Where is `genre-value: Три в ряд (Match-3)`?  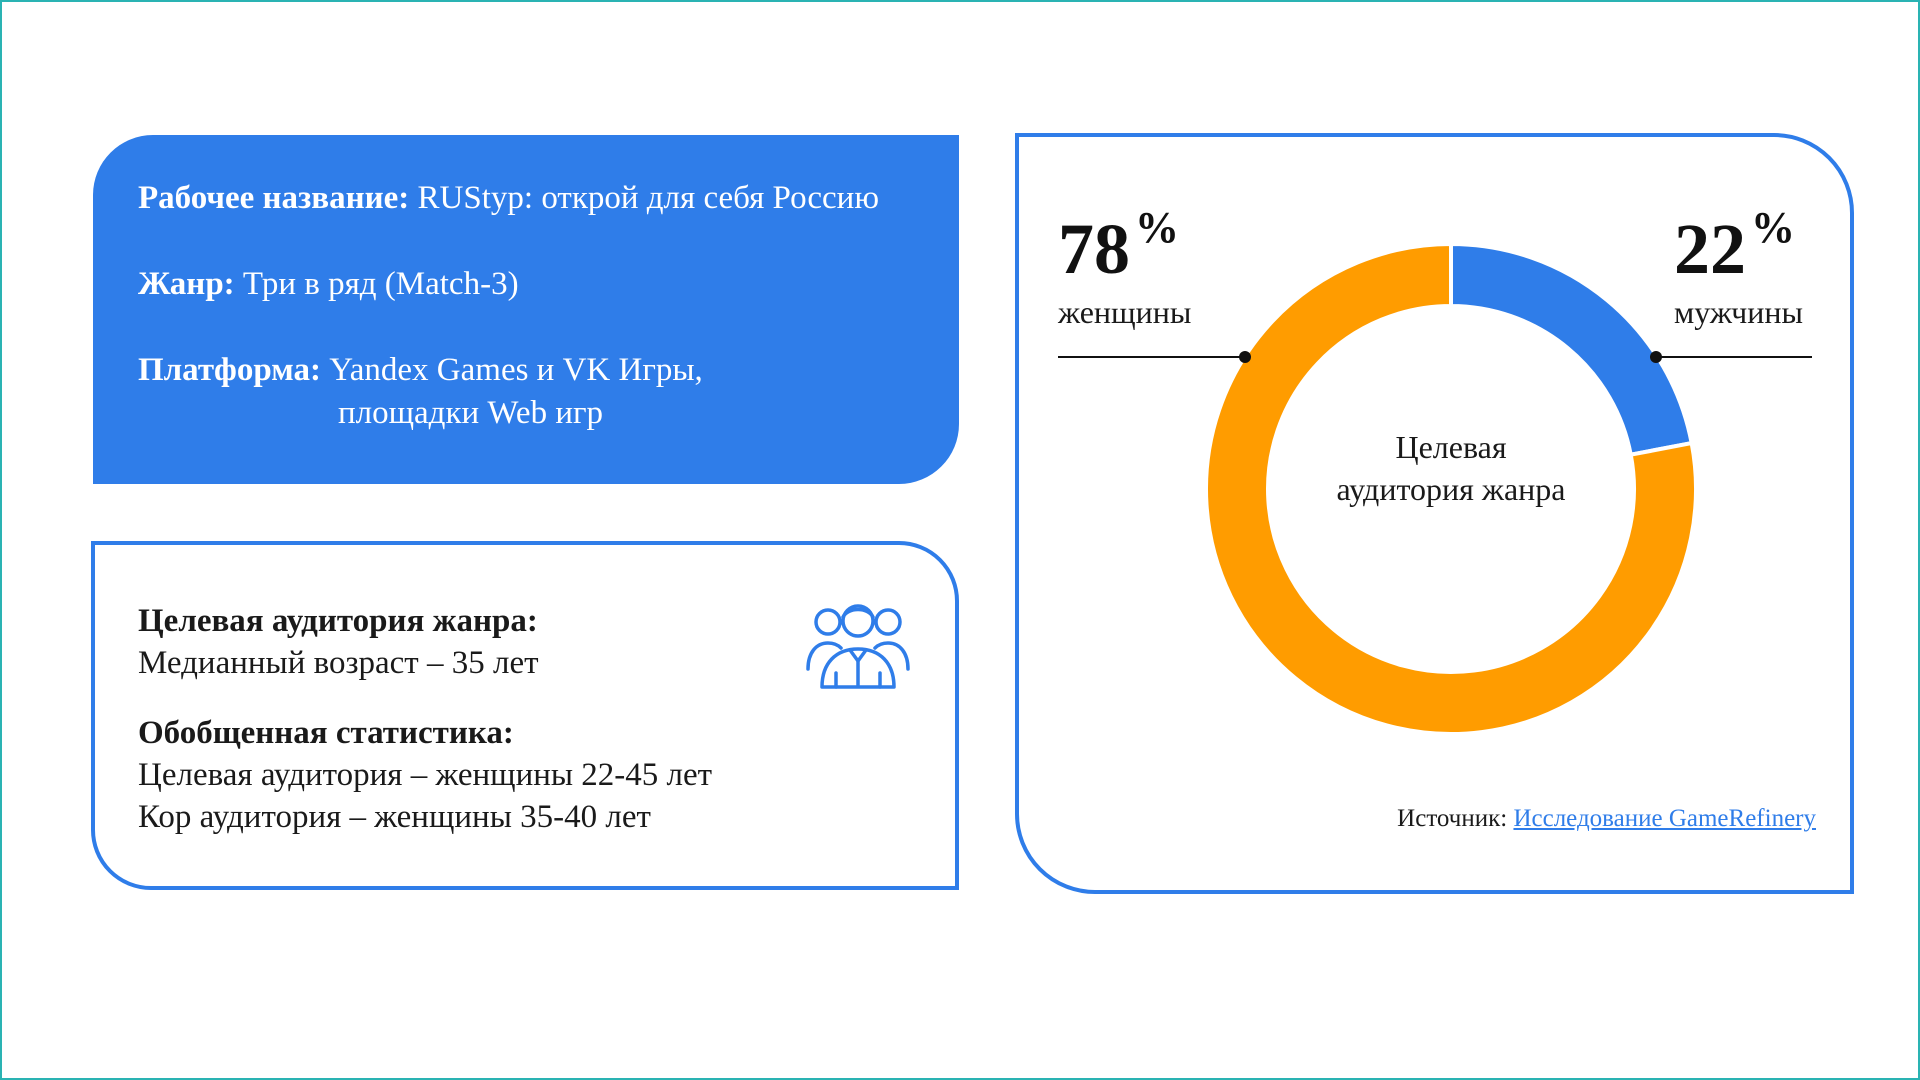
genre-value: Три в ряд (Match-3) is located at coordinates (380, 284).